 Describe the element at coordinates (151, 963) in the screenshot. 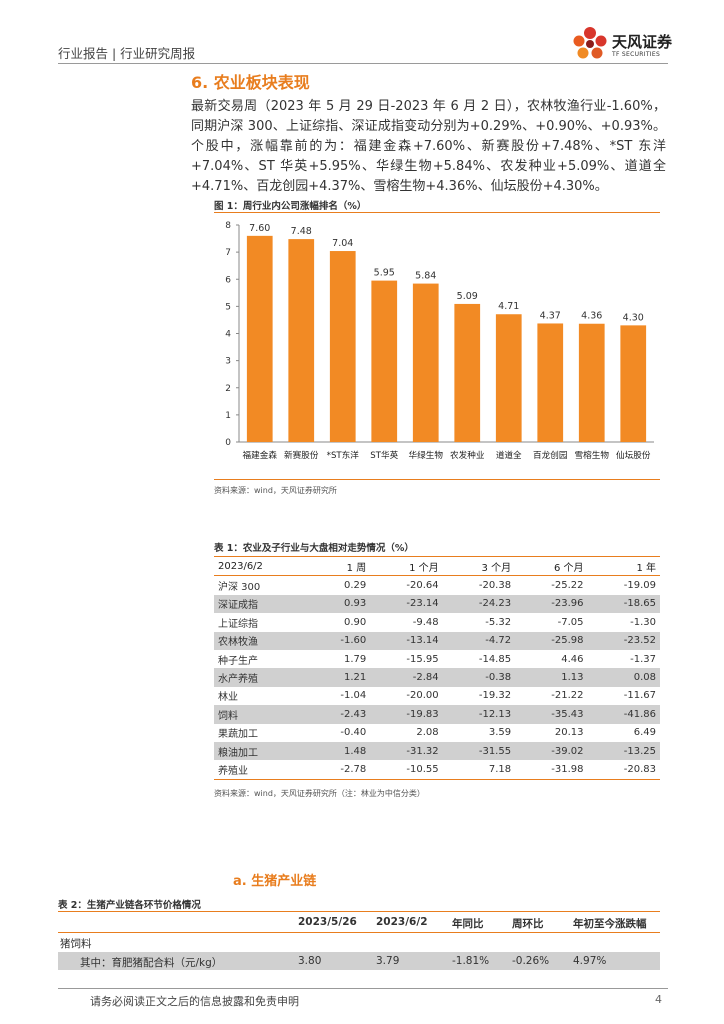

I see `table2-row-label: 其中：育肥猪配合料（元/kg）` at that location.